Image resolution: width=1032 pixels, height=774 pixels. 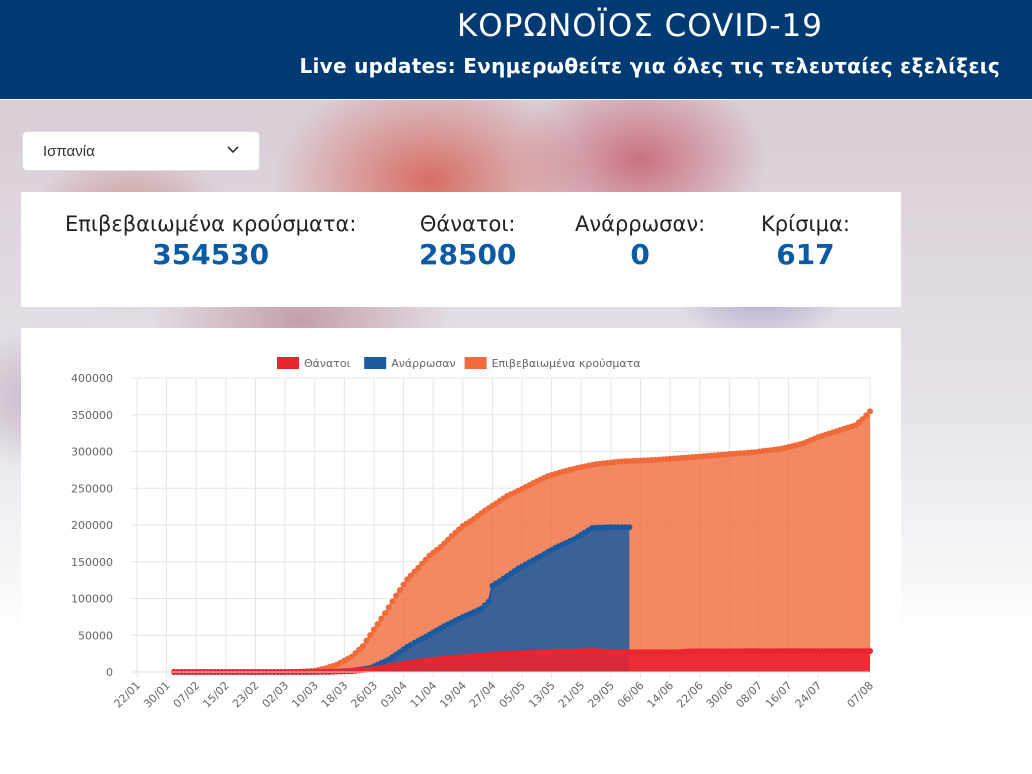 I want to click on x-tick-label: 07/02, so click(x=187, y=695).